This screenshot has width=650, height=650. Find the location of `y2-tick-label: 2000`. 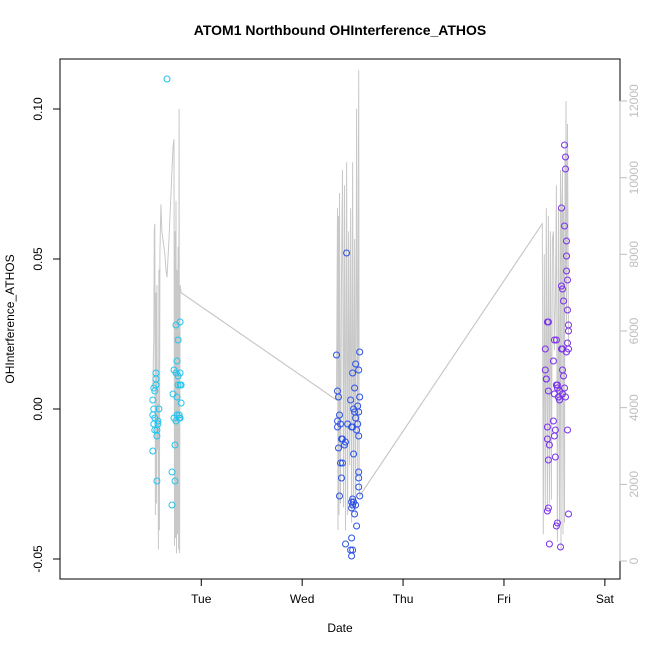

y2-tick-label: 2000 is located at coordinates (634, 484).